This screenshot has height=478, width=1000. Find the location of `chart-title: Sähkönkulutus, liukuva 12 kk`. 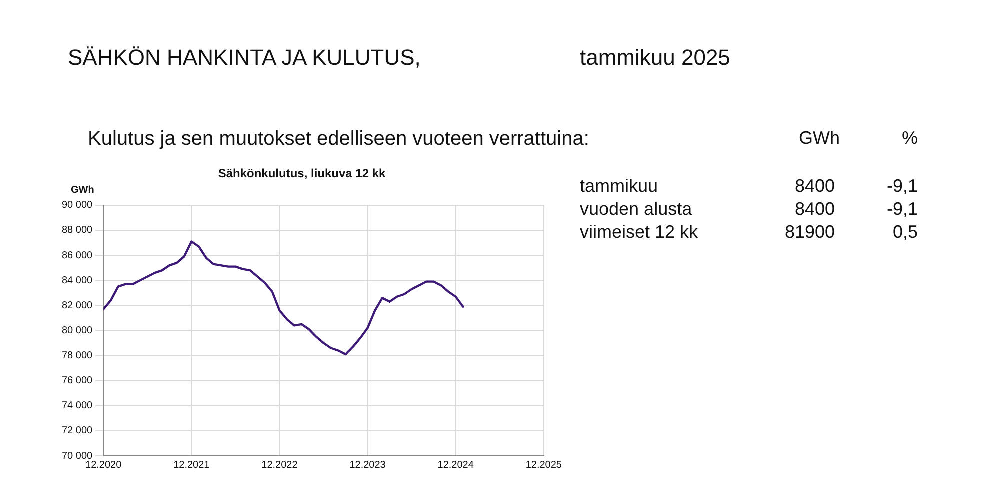

chart-title: Sähkönkulutus, liukuva 12 kk is located at coordinates (302, 173).